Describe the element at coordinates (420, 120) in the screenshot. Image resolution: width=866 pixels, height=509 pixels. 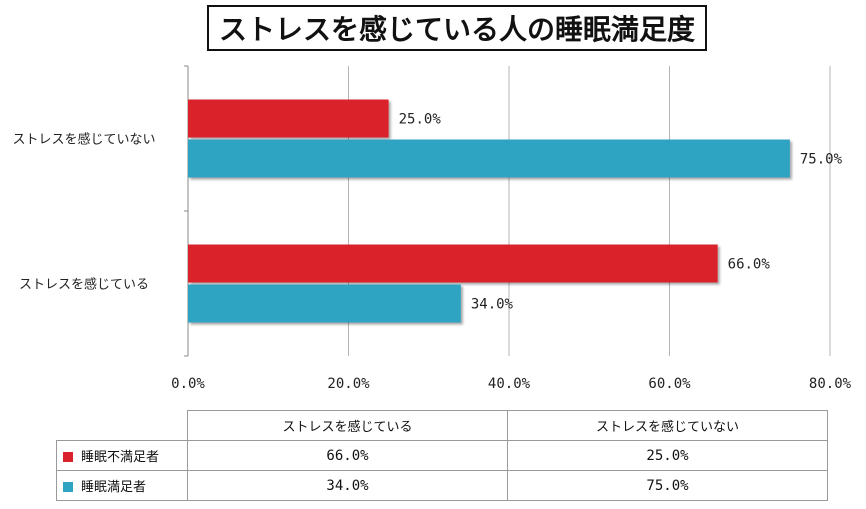
I see `data-label: 25.0%` at that location.